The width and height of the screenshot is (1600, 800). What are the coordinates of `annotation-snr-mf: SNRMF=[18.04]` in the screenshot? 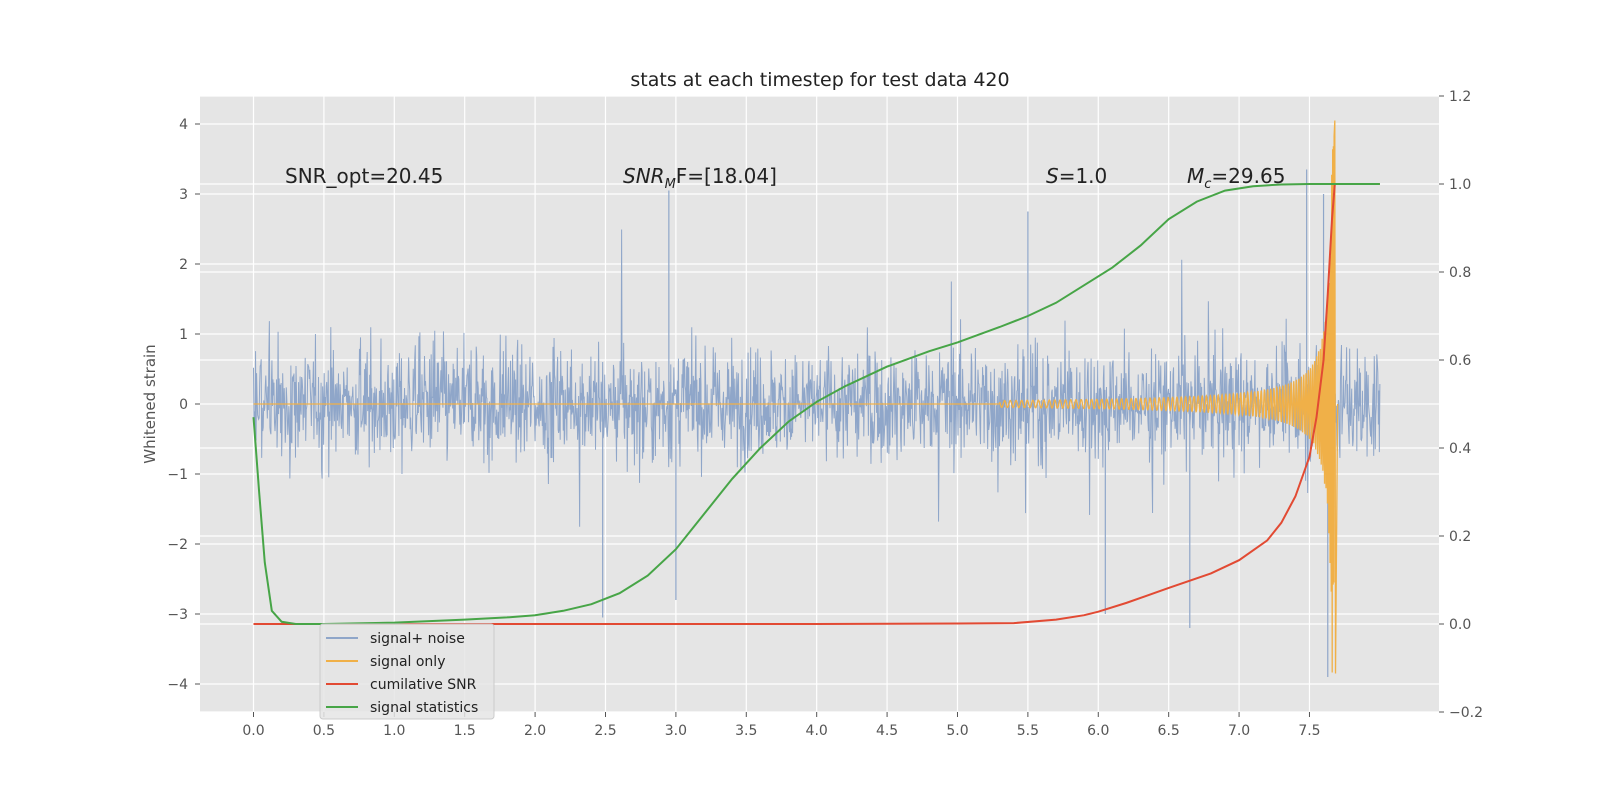 It's located at (700, 178).